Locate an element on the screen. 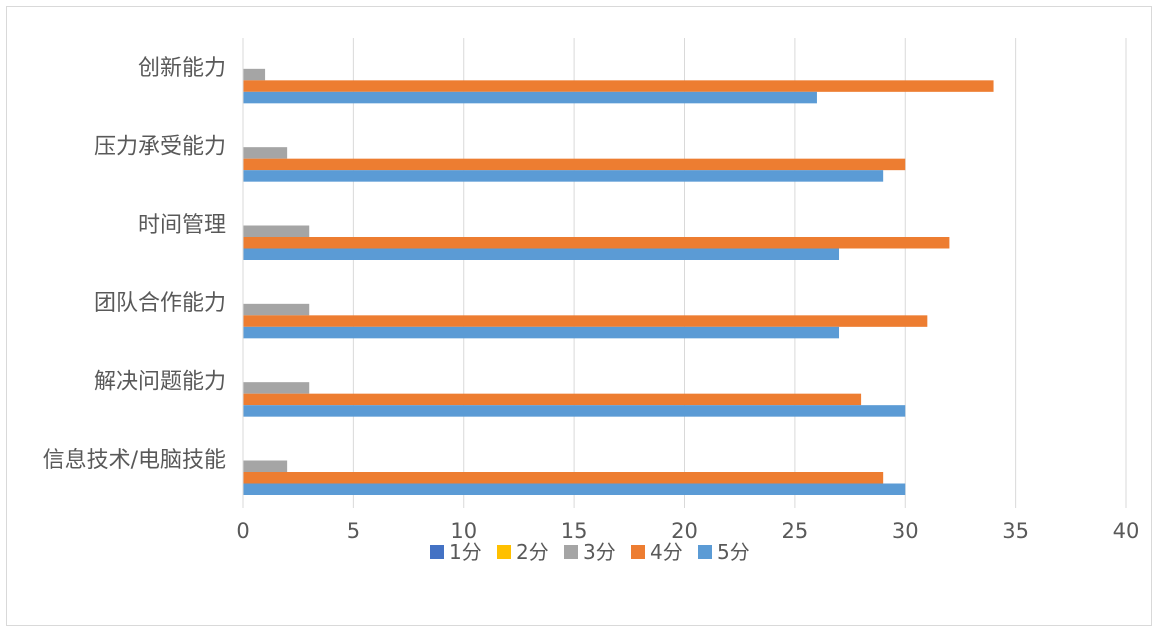 The width and height of the screenshot is (1156, 626). legend-swatch-3分 is located at coordinates (571, 552).